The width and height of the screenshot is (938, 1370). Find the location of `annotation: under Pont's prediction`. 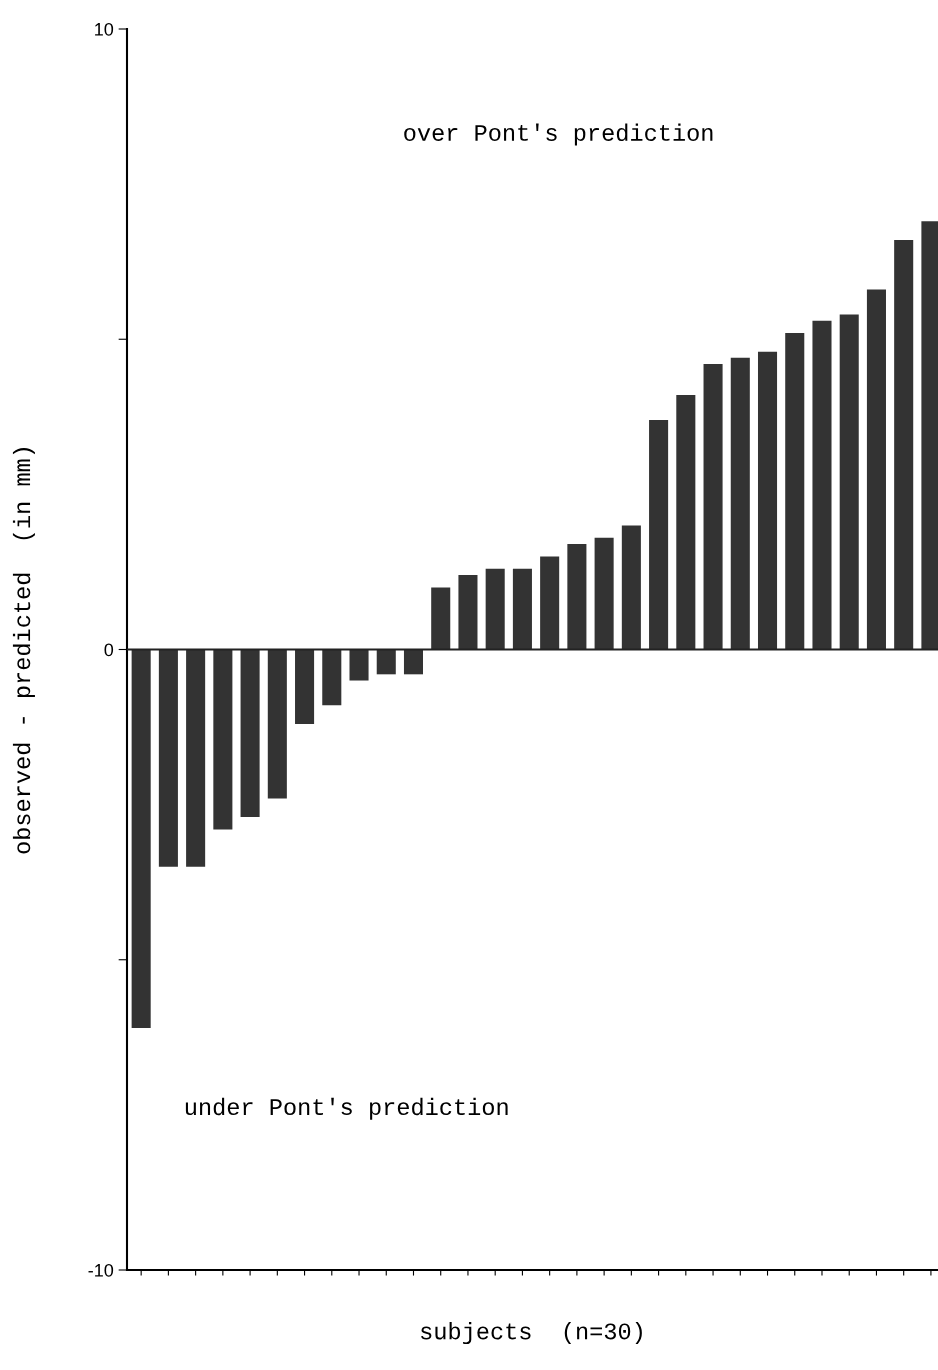

annotation: under Pont's prediction is located at coordinates (346, 1108).